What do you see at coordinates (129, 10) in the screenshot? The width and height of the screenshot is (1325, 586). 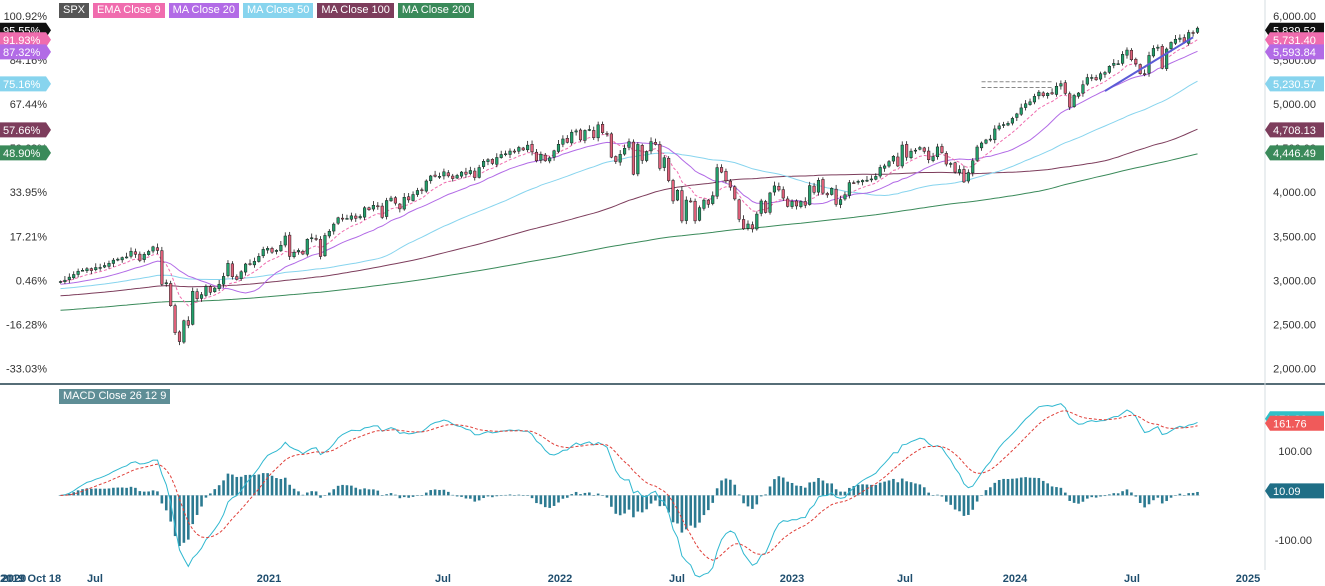 I see `legend-ema-9: EMA Close 9` at bounding box center [129, 10].